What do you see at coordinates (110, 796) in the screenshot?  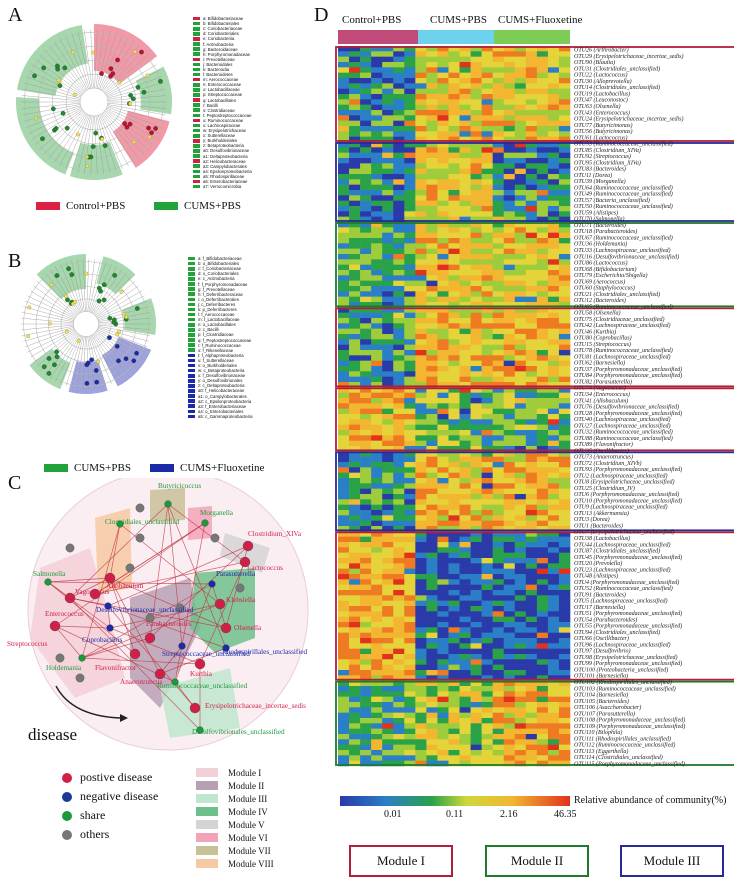 I see `node-legend-item: negative disease` at bounding box center [110, 796].